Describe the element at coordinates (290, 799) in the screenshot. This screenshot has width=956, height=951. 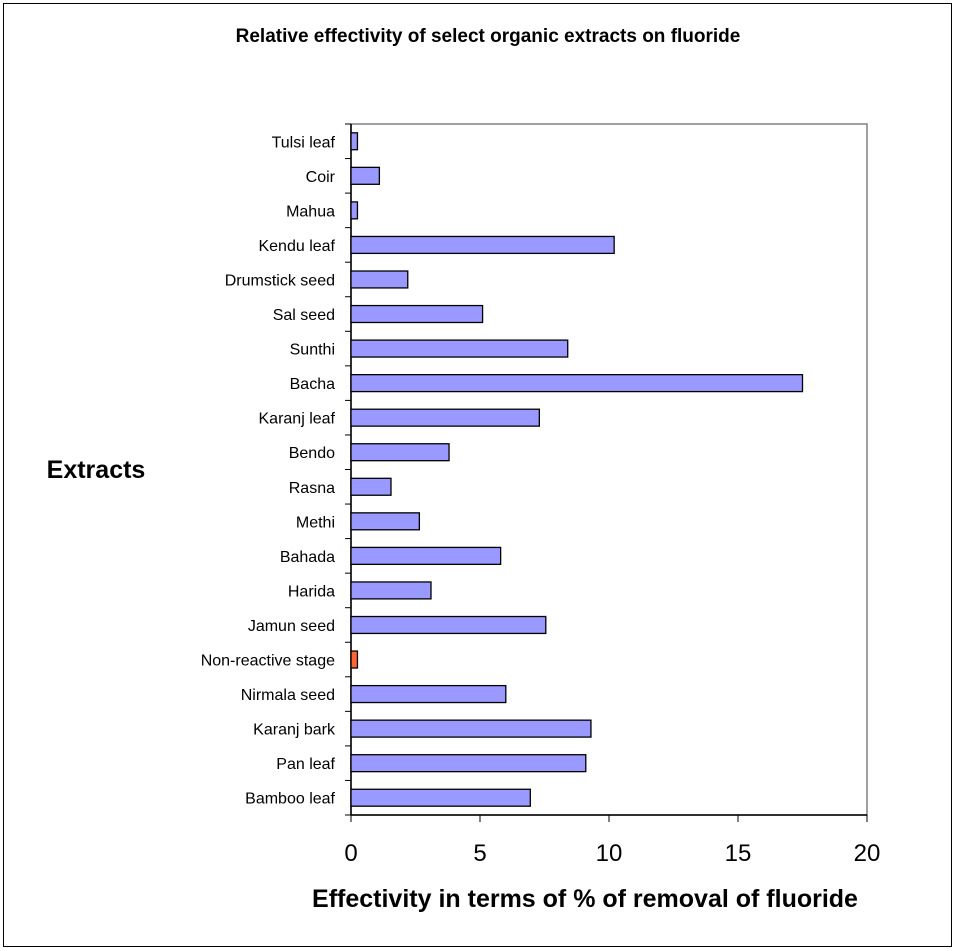
I see `category-label: Bamboo leaf` at that location.